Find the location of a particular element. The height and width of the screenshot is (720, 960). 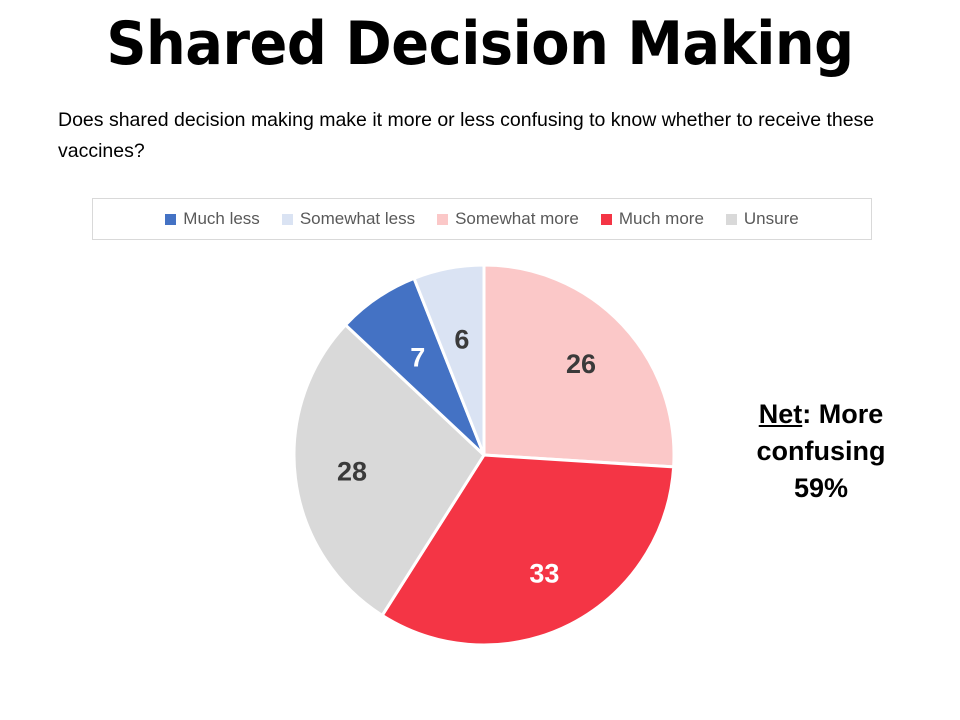

net-annotation-line3: 59% is located at coordinates (821, 488).